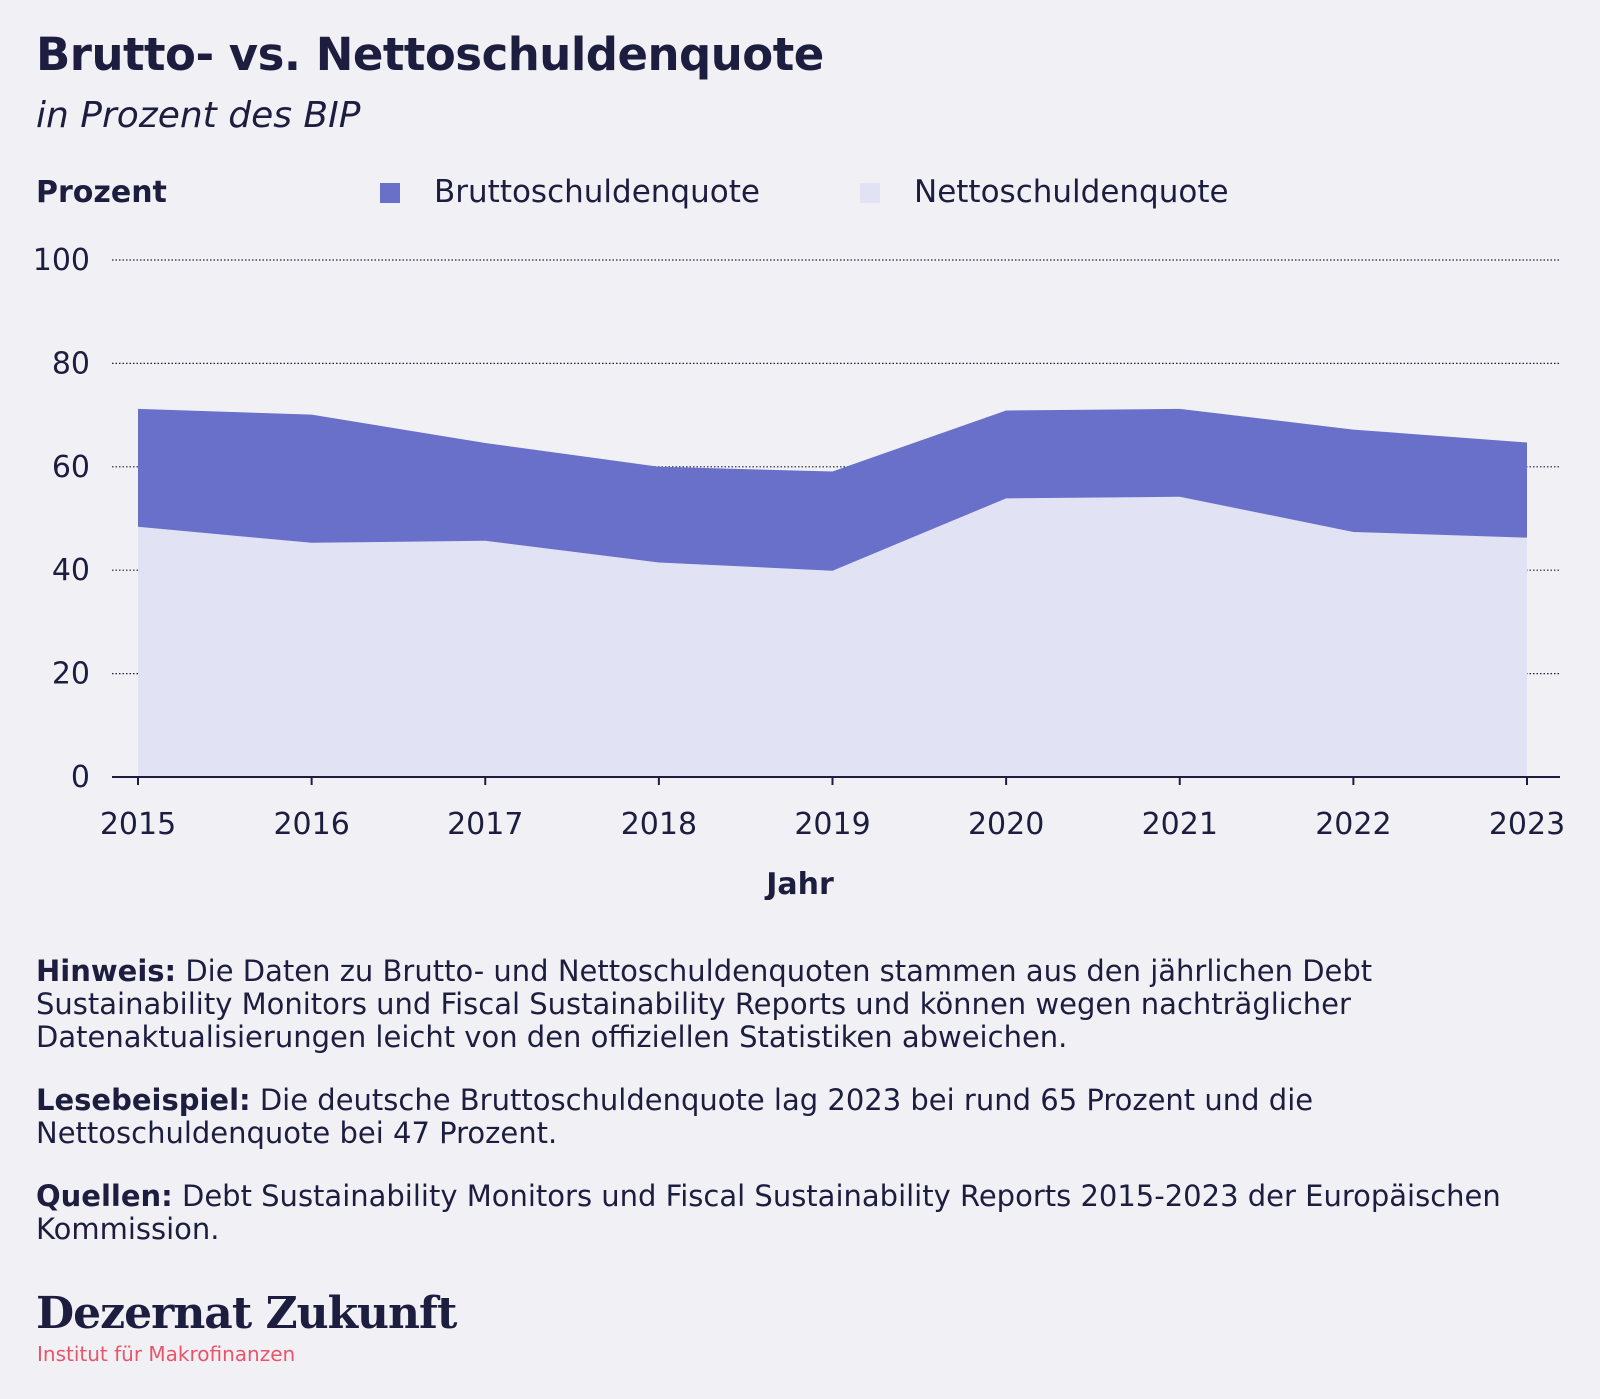  I want to click on note-quellen-label: Quellen:, so click(104, 1196).